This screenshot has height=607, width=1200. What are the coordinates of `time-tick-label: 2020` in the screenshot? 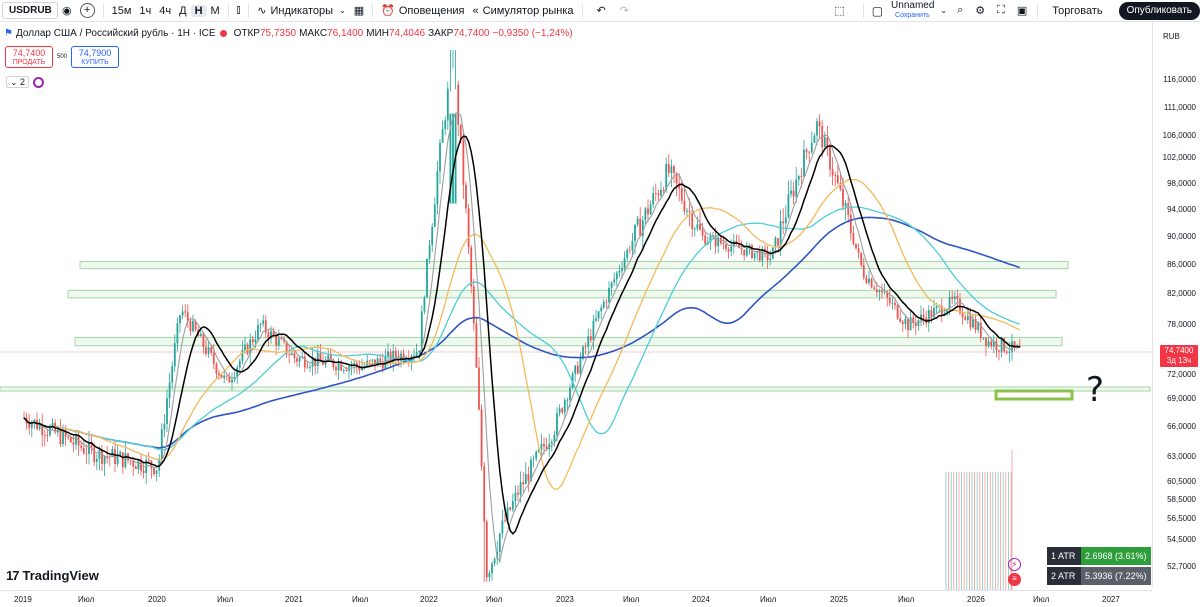 It's located at (157, 599).